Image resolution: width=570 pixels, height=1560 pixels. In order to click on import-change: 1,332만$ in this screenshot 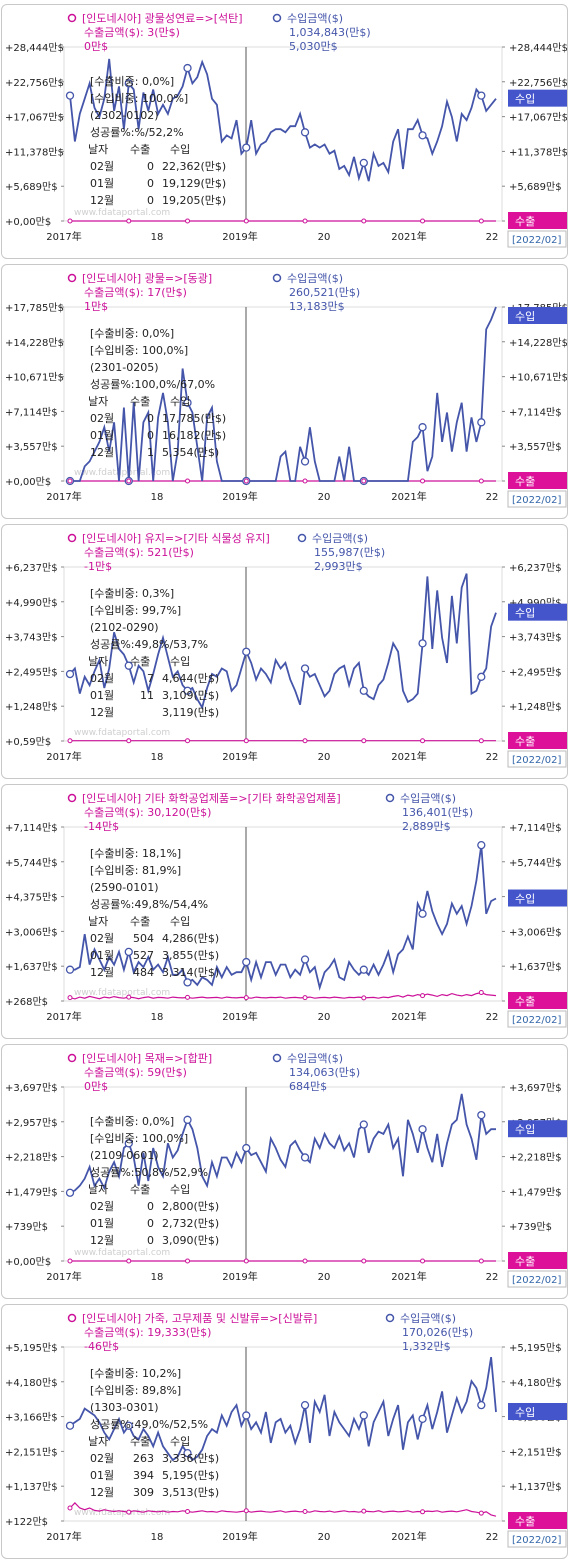, I will do `click(426, 1346)`.